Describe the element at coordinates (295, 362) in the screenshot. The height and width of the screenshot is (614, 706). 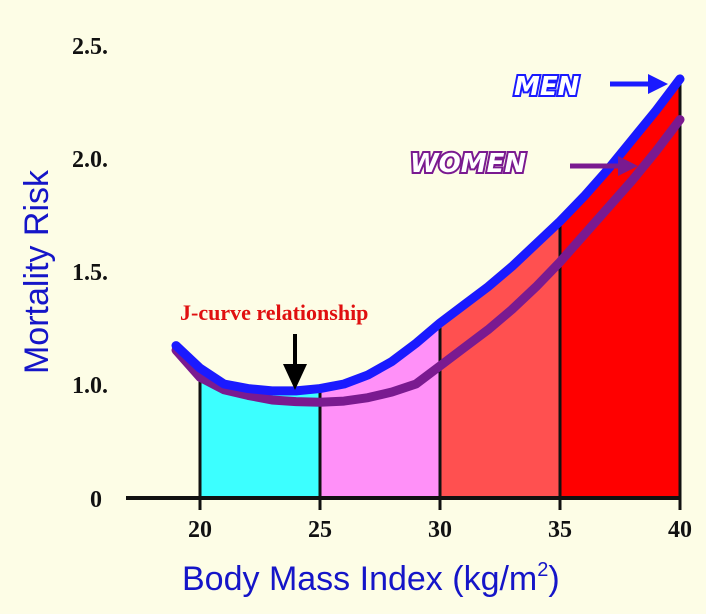
I see `down-arrow-icon` at that location.